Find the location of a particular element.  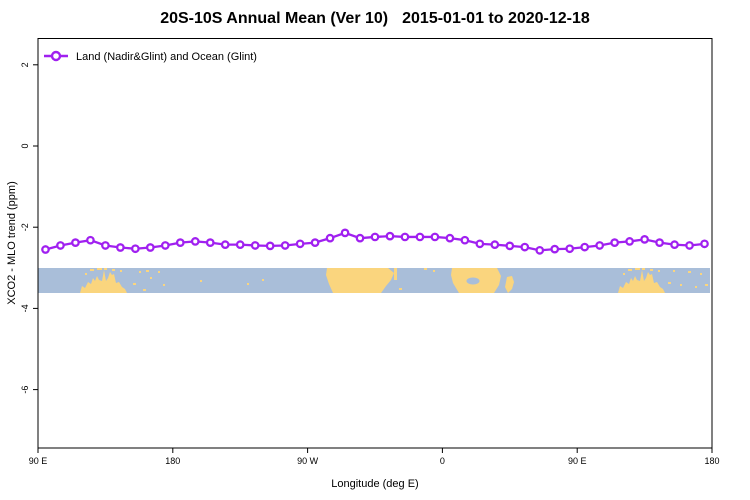

y-tick-label: -6 is located at coordinates (25, 390).